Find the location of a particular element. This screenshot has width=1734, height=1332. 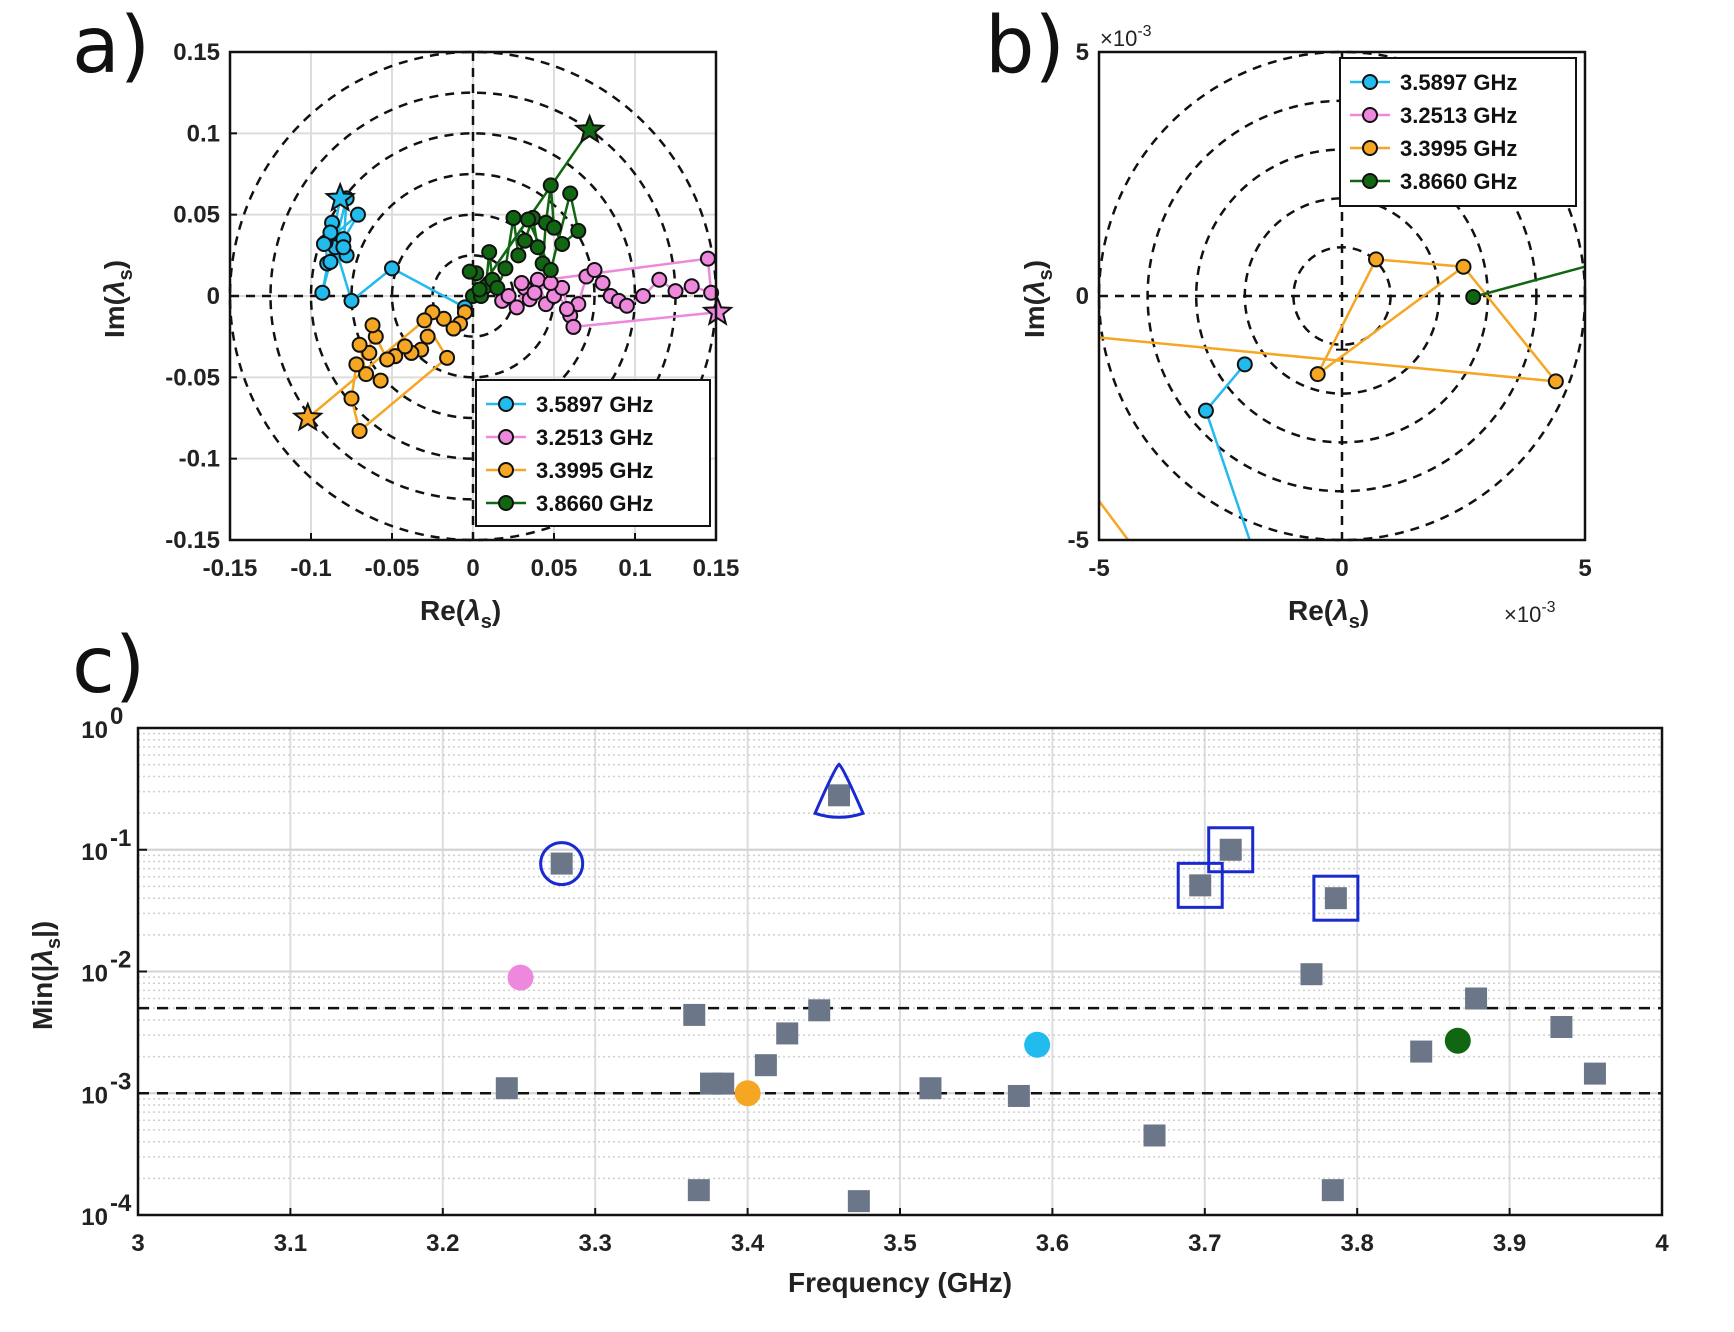

tick-label-y: 0 is located at coordinates (1082, 296).